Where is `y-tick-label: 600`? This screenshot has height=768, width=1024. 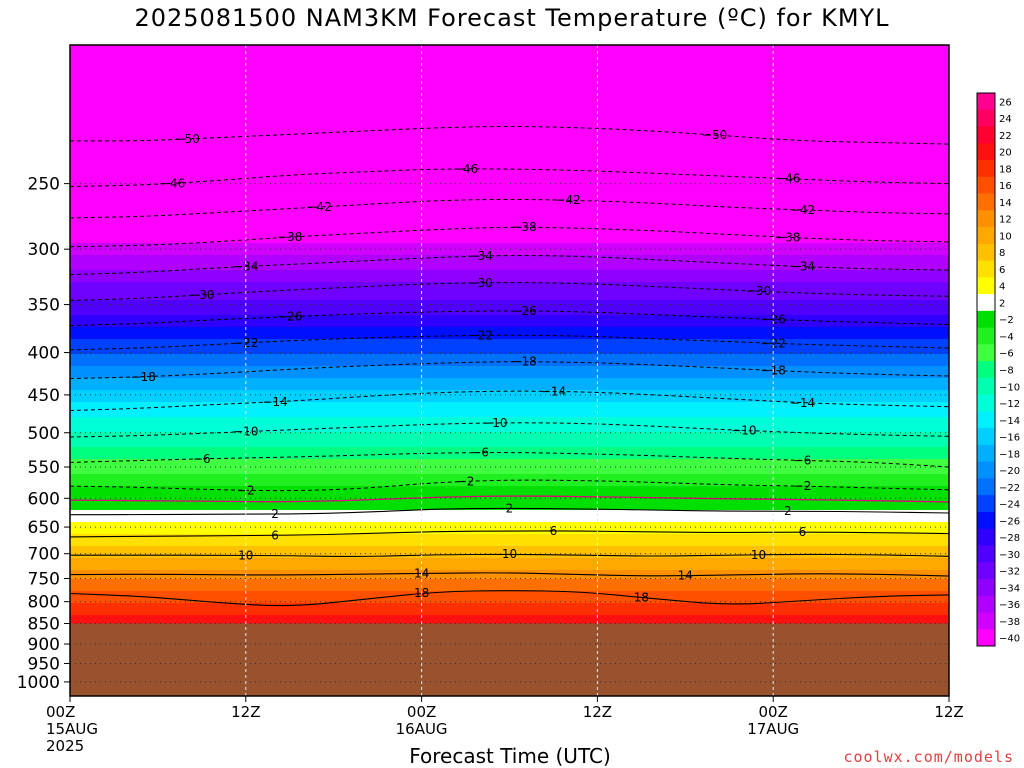
y-tick-label: 600 is located at coordinates (44, 499).